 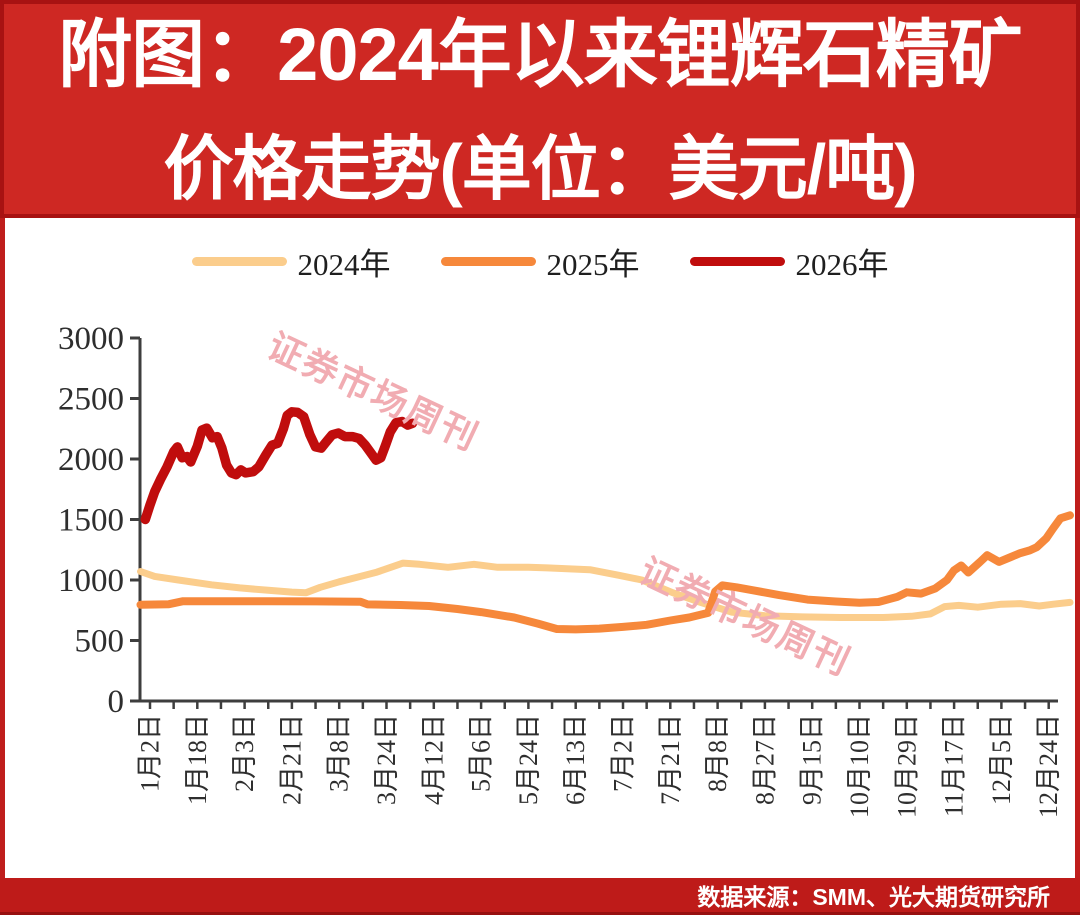 What do you see at coordinates (954, 765) in the screenshot?
I see `x-tick-label: 11月17日` at bounding box center [954, 765].